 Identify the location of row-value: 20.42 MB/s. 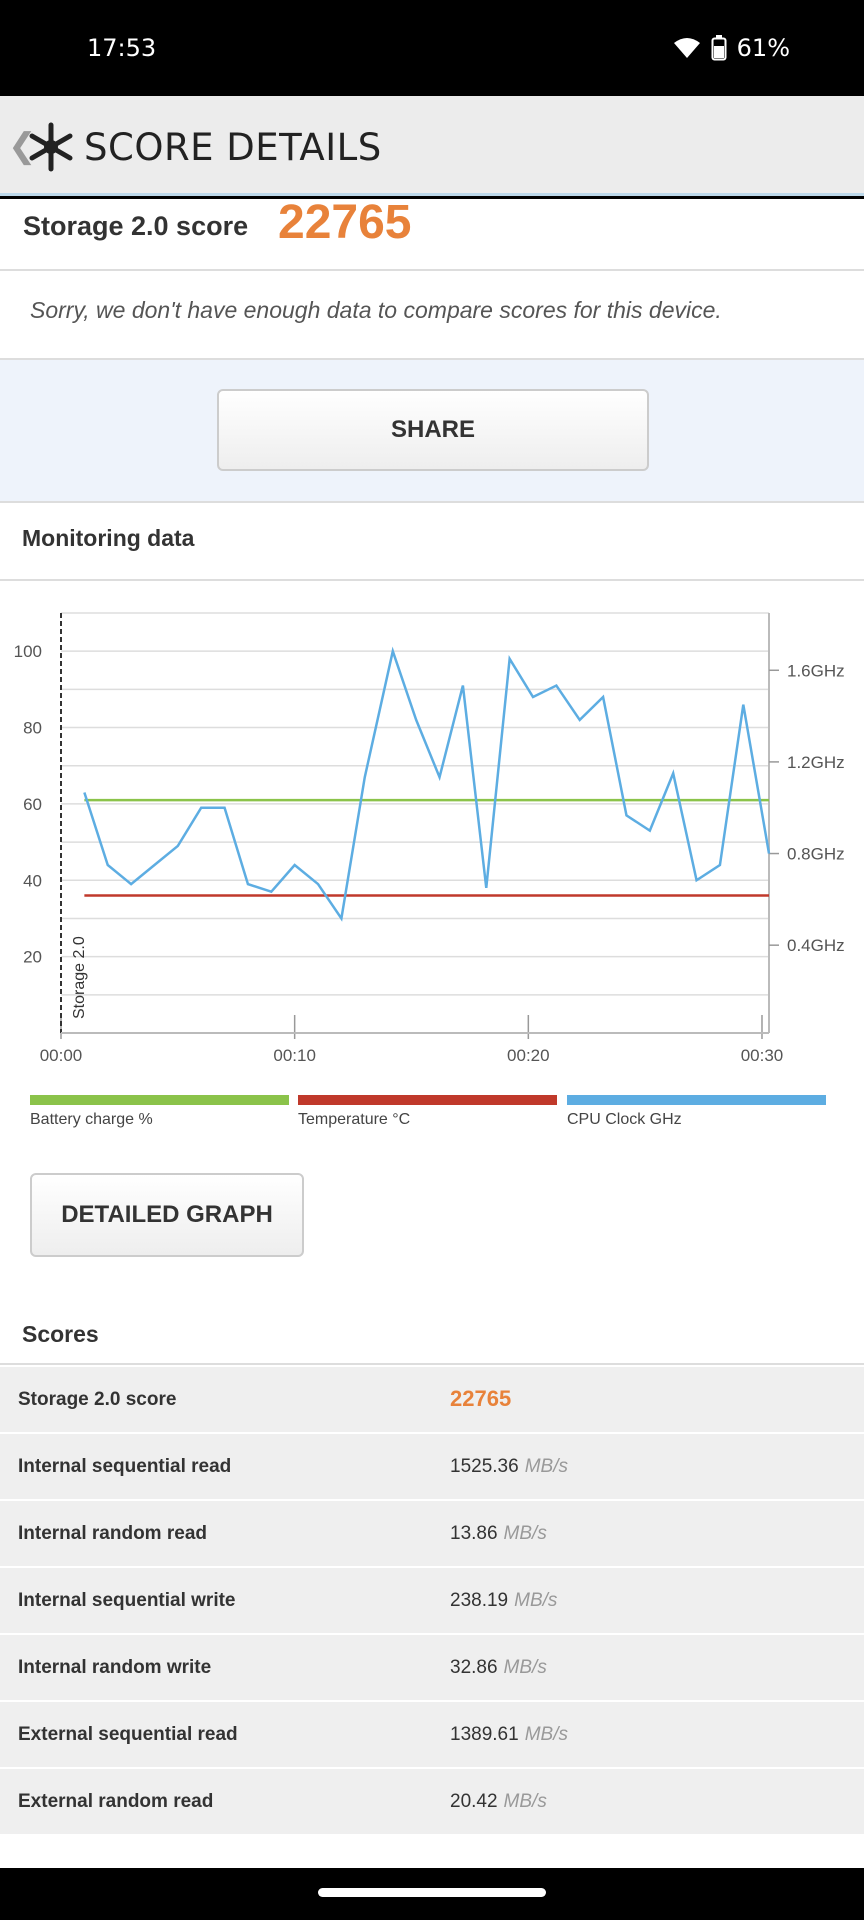
(498, 1801).